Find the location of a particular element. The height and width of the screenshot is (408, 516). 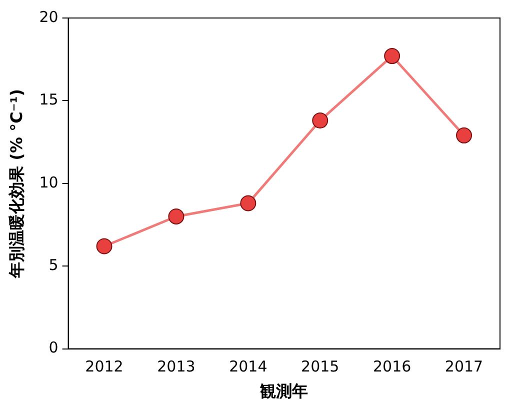

x-tick-label: 2014 is located at coordinates (248, 367).